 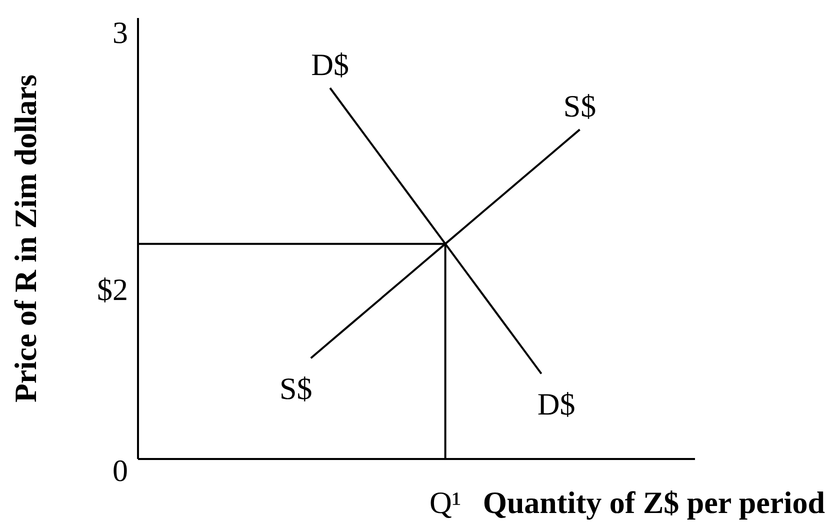 I want to click on text: 0, so click(x=120, y=470).